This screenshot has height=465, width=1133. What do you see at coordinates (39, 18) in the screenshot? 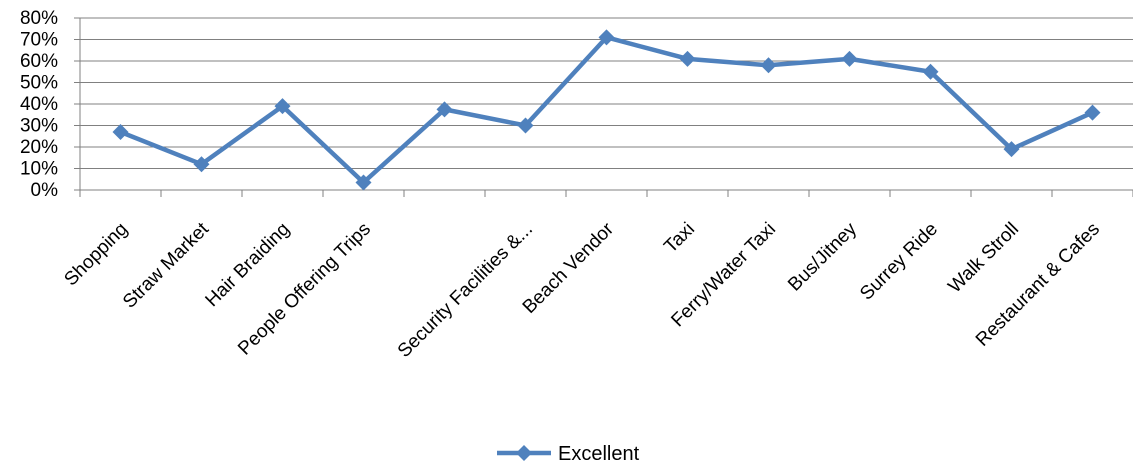
I see `y-tick-label: 80%` at bounding box center [39, 18].